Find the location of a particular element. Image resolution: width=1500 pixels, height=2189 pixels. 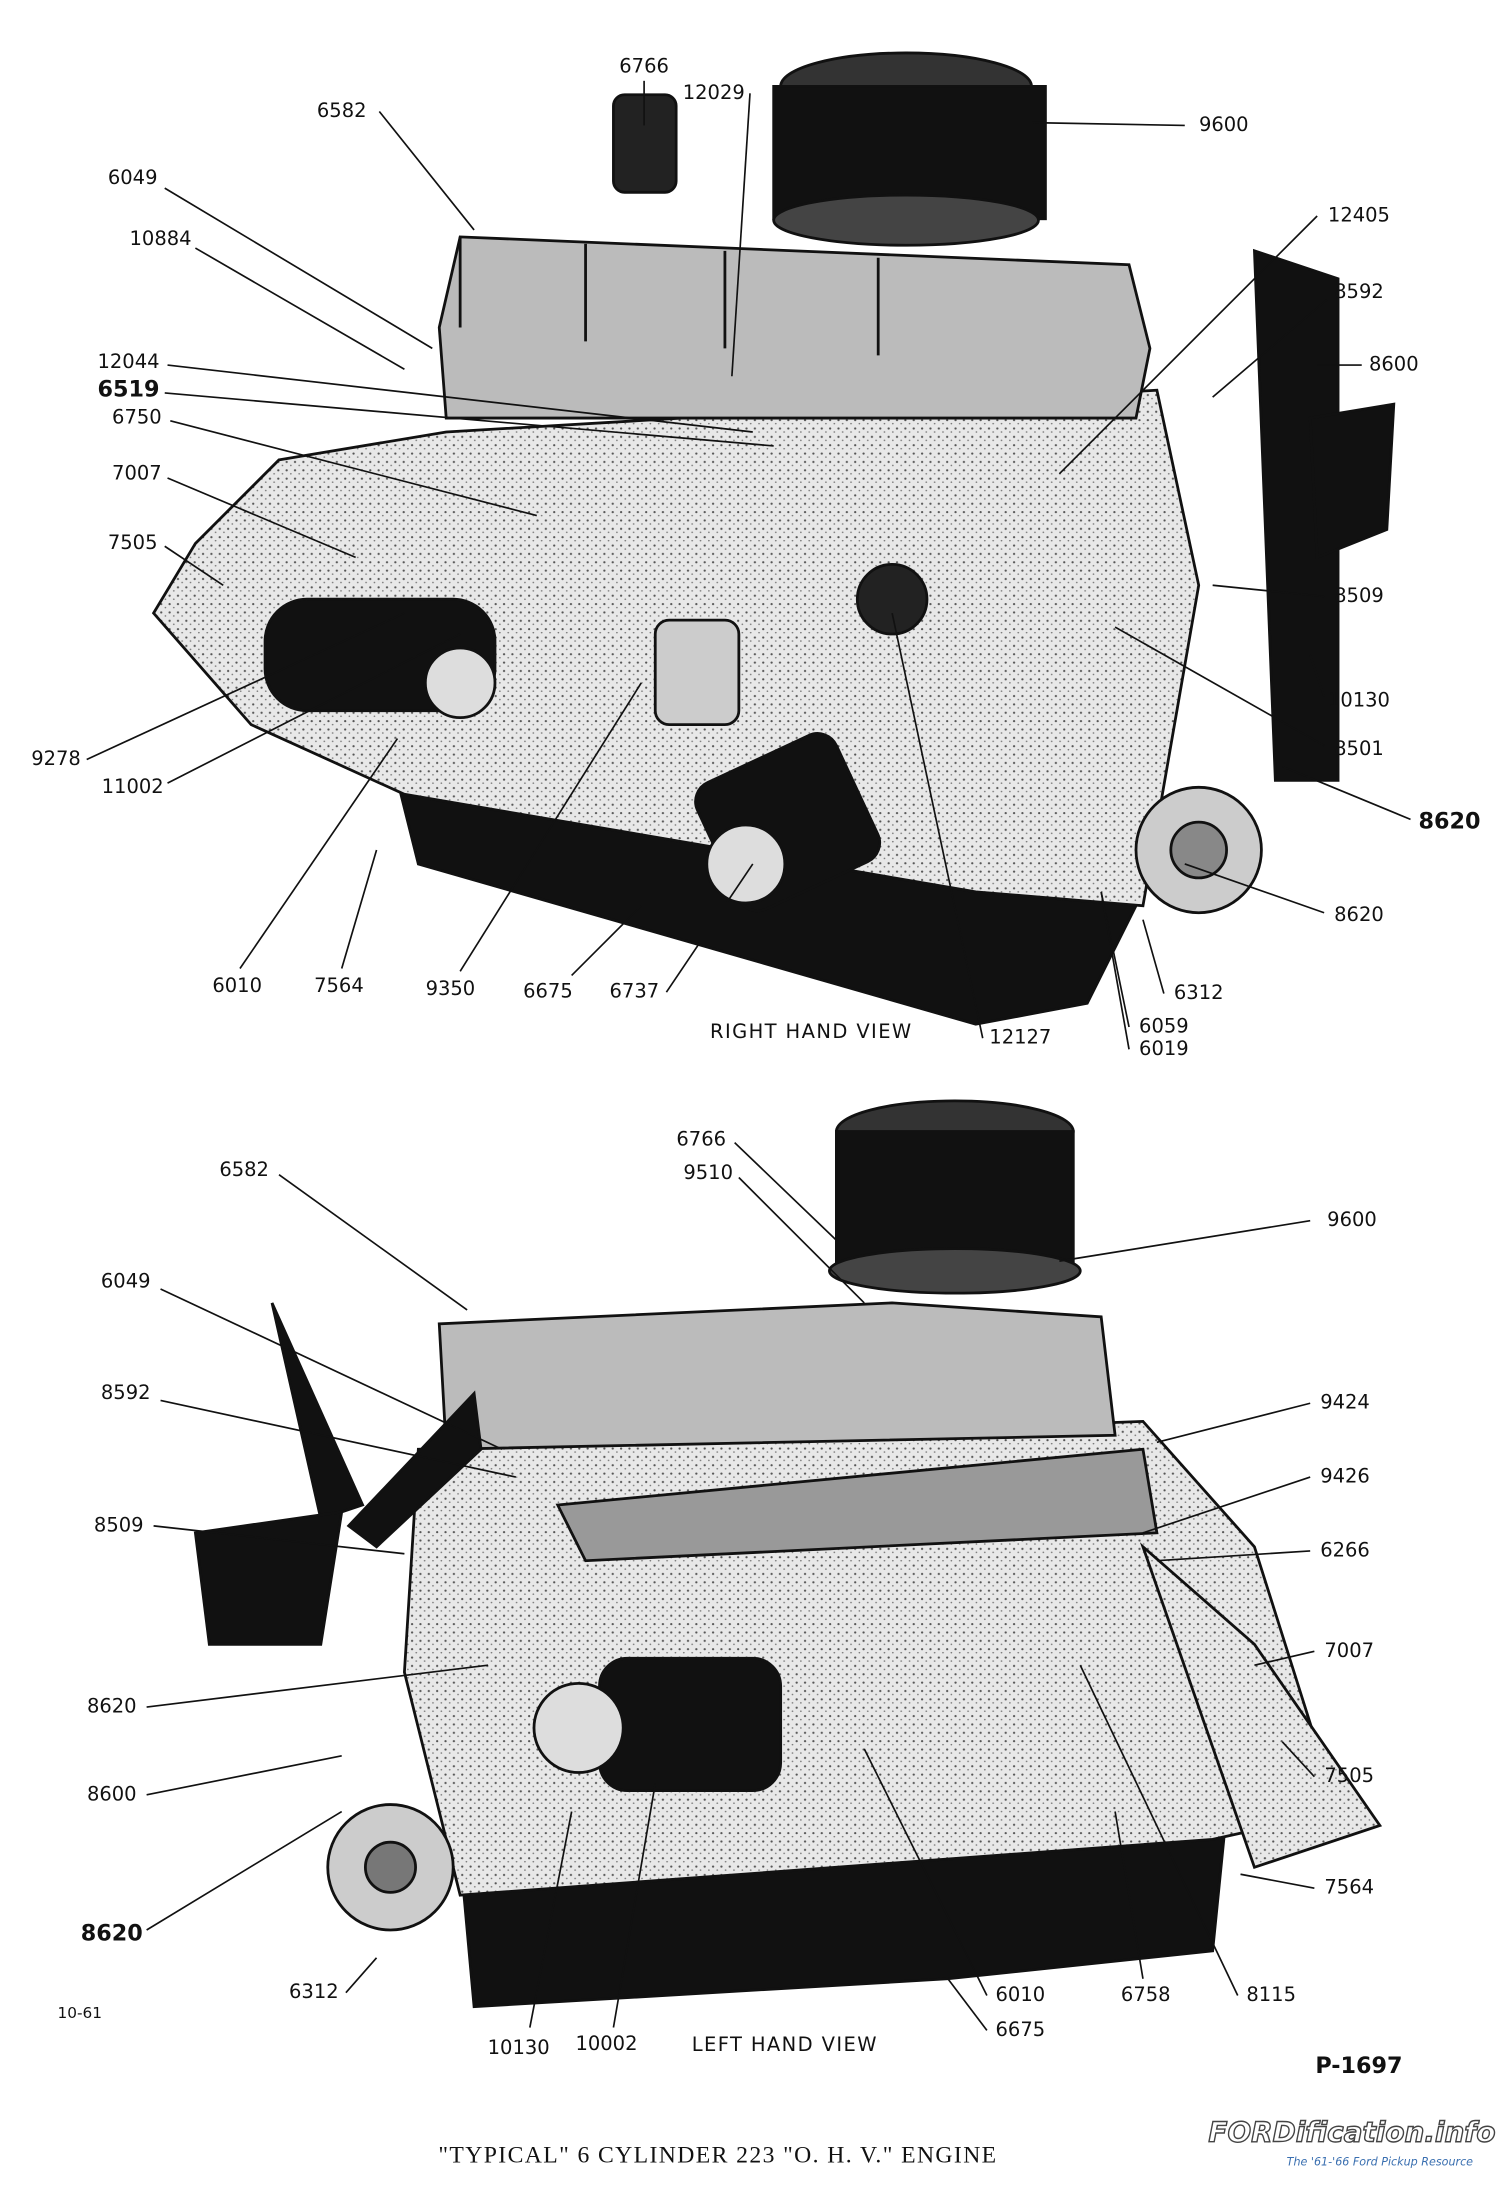

part-number: 9600 is located at coordinates (1224, 124).